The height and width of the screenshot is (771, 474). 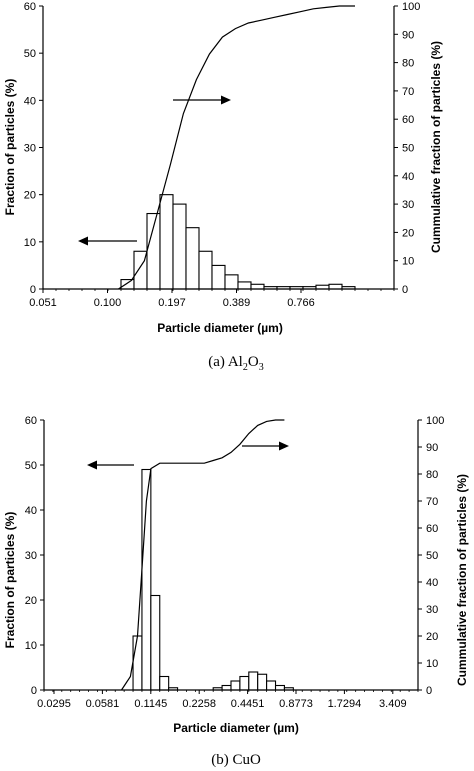 What do you see at coordinates (236, 760) in the screenshot?
I see `chart-b-caption: (b) CuO` at bounding box center [236, 760].